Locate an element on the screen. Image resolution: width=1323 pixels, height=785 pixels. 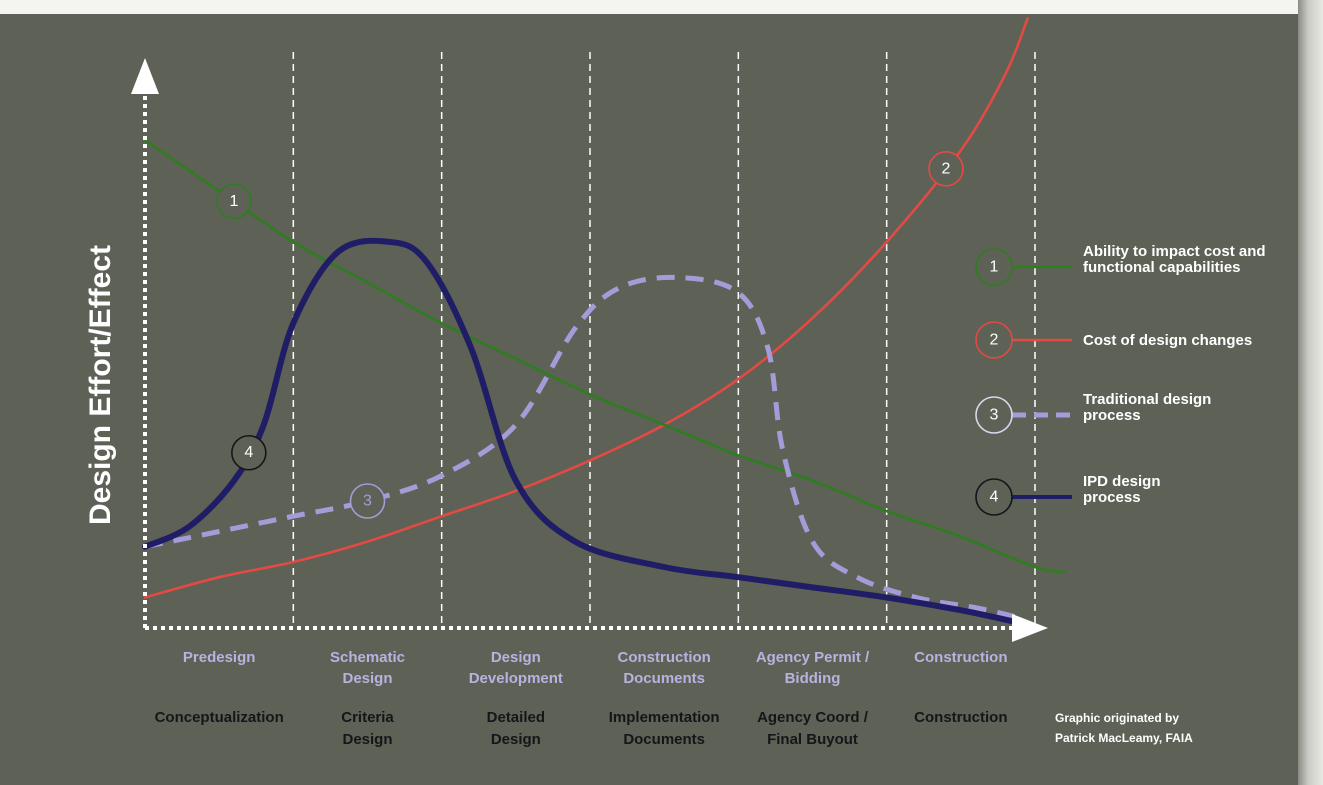
legend-label-1: Ability to impact cost and is located at coordinates (1174, 251).